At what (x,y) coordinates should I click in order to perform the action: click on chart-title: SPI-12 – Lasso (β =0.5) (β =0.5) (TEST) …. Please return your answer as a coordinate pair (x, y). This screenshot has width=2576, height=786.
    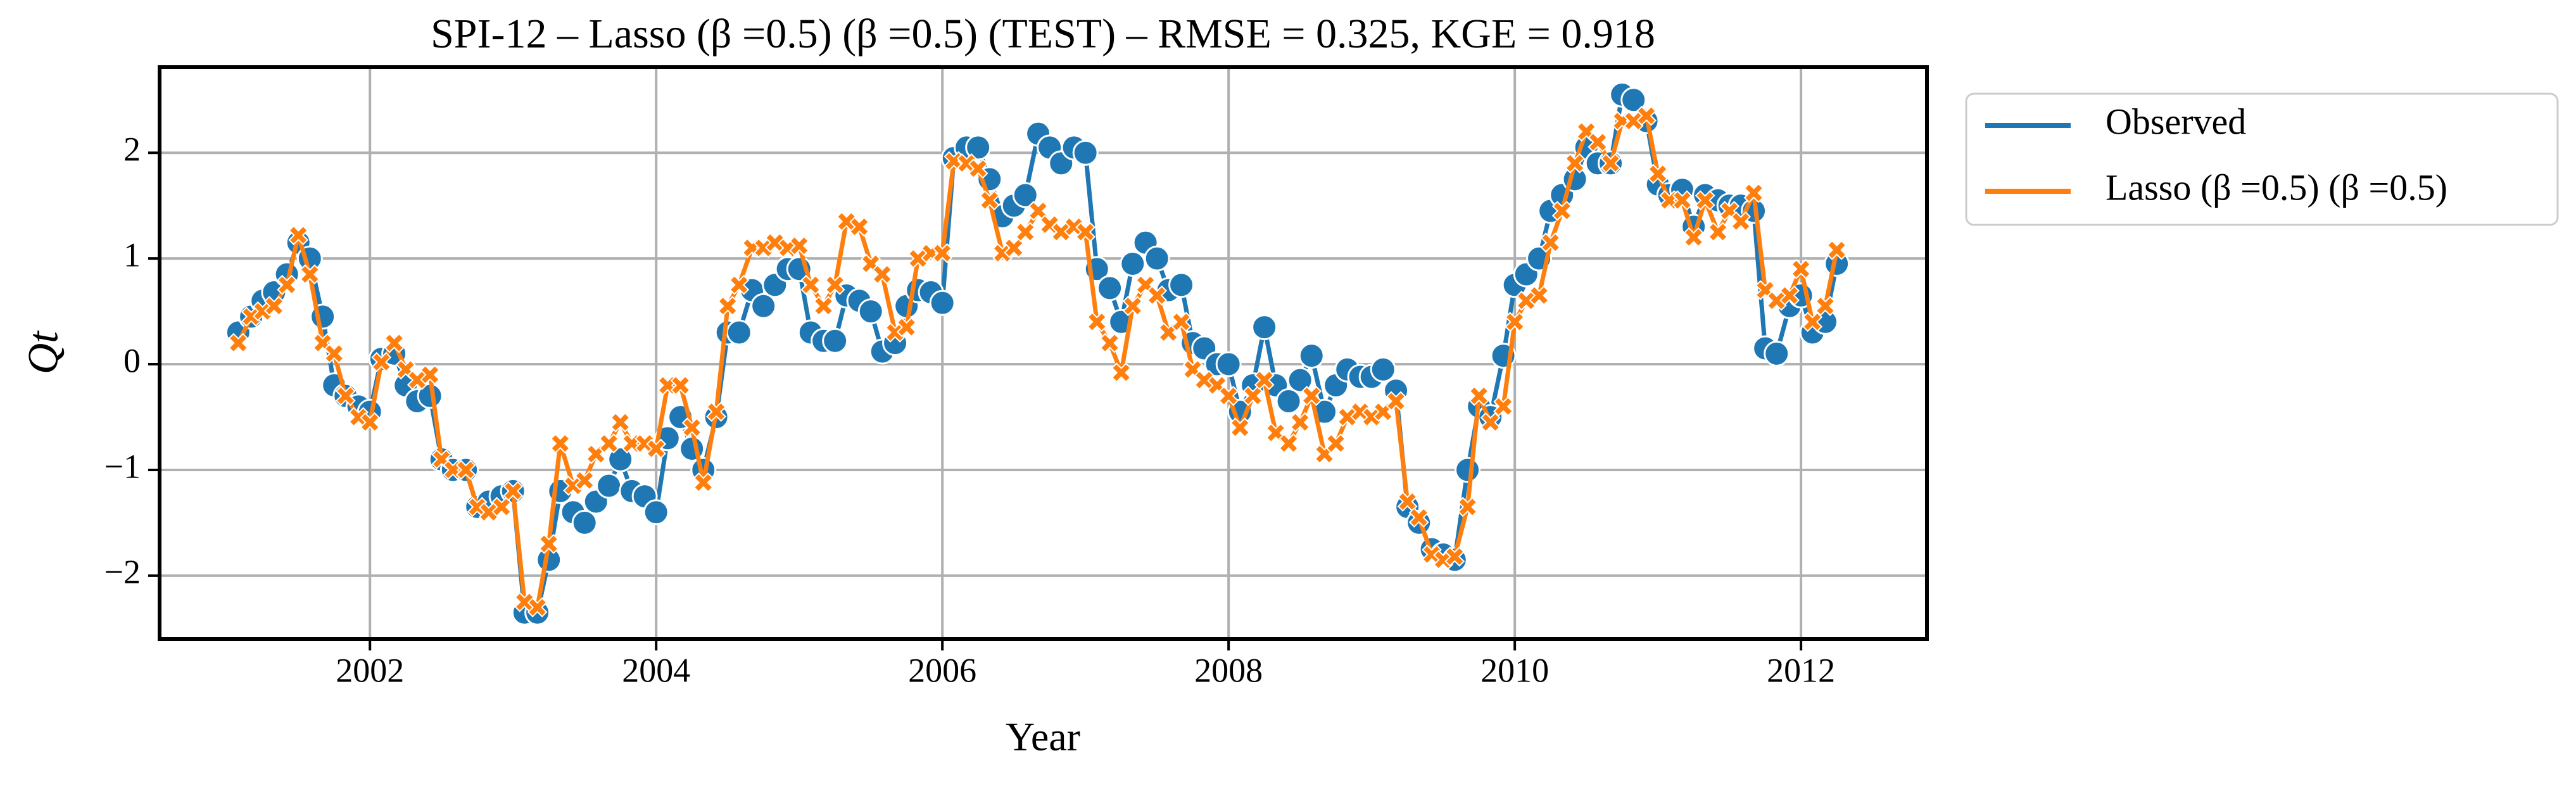
    Looking at the image, I should click on (1043, 34).